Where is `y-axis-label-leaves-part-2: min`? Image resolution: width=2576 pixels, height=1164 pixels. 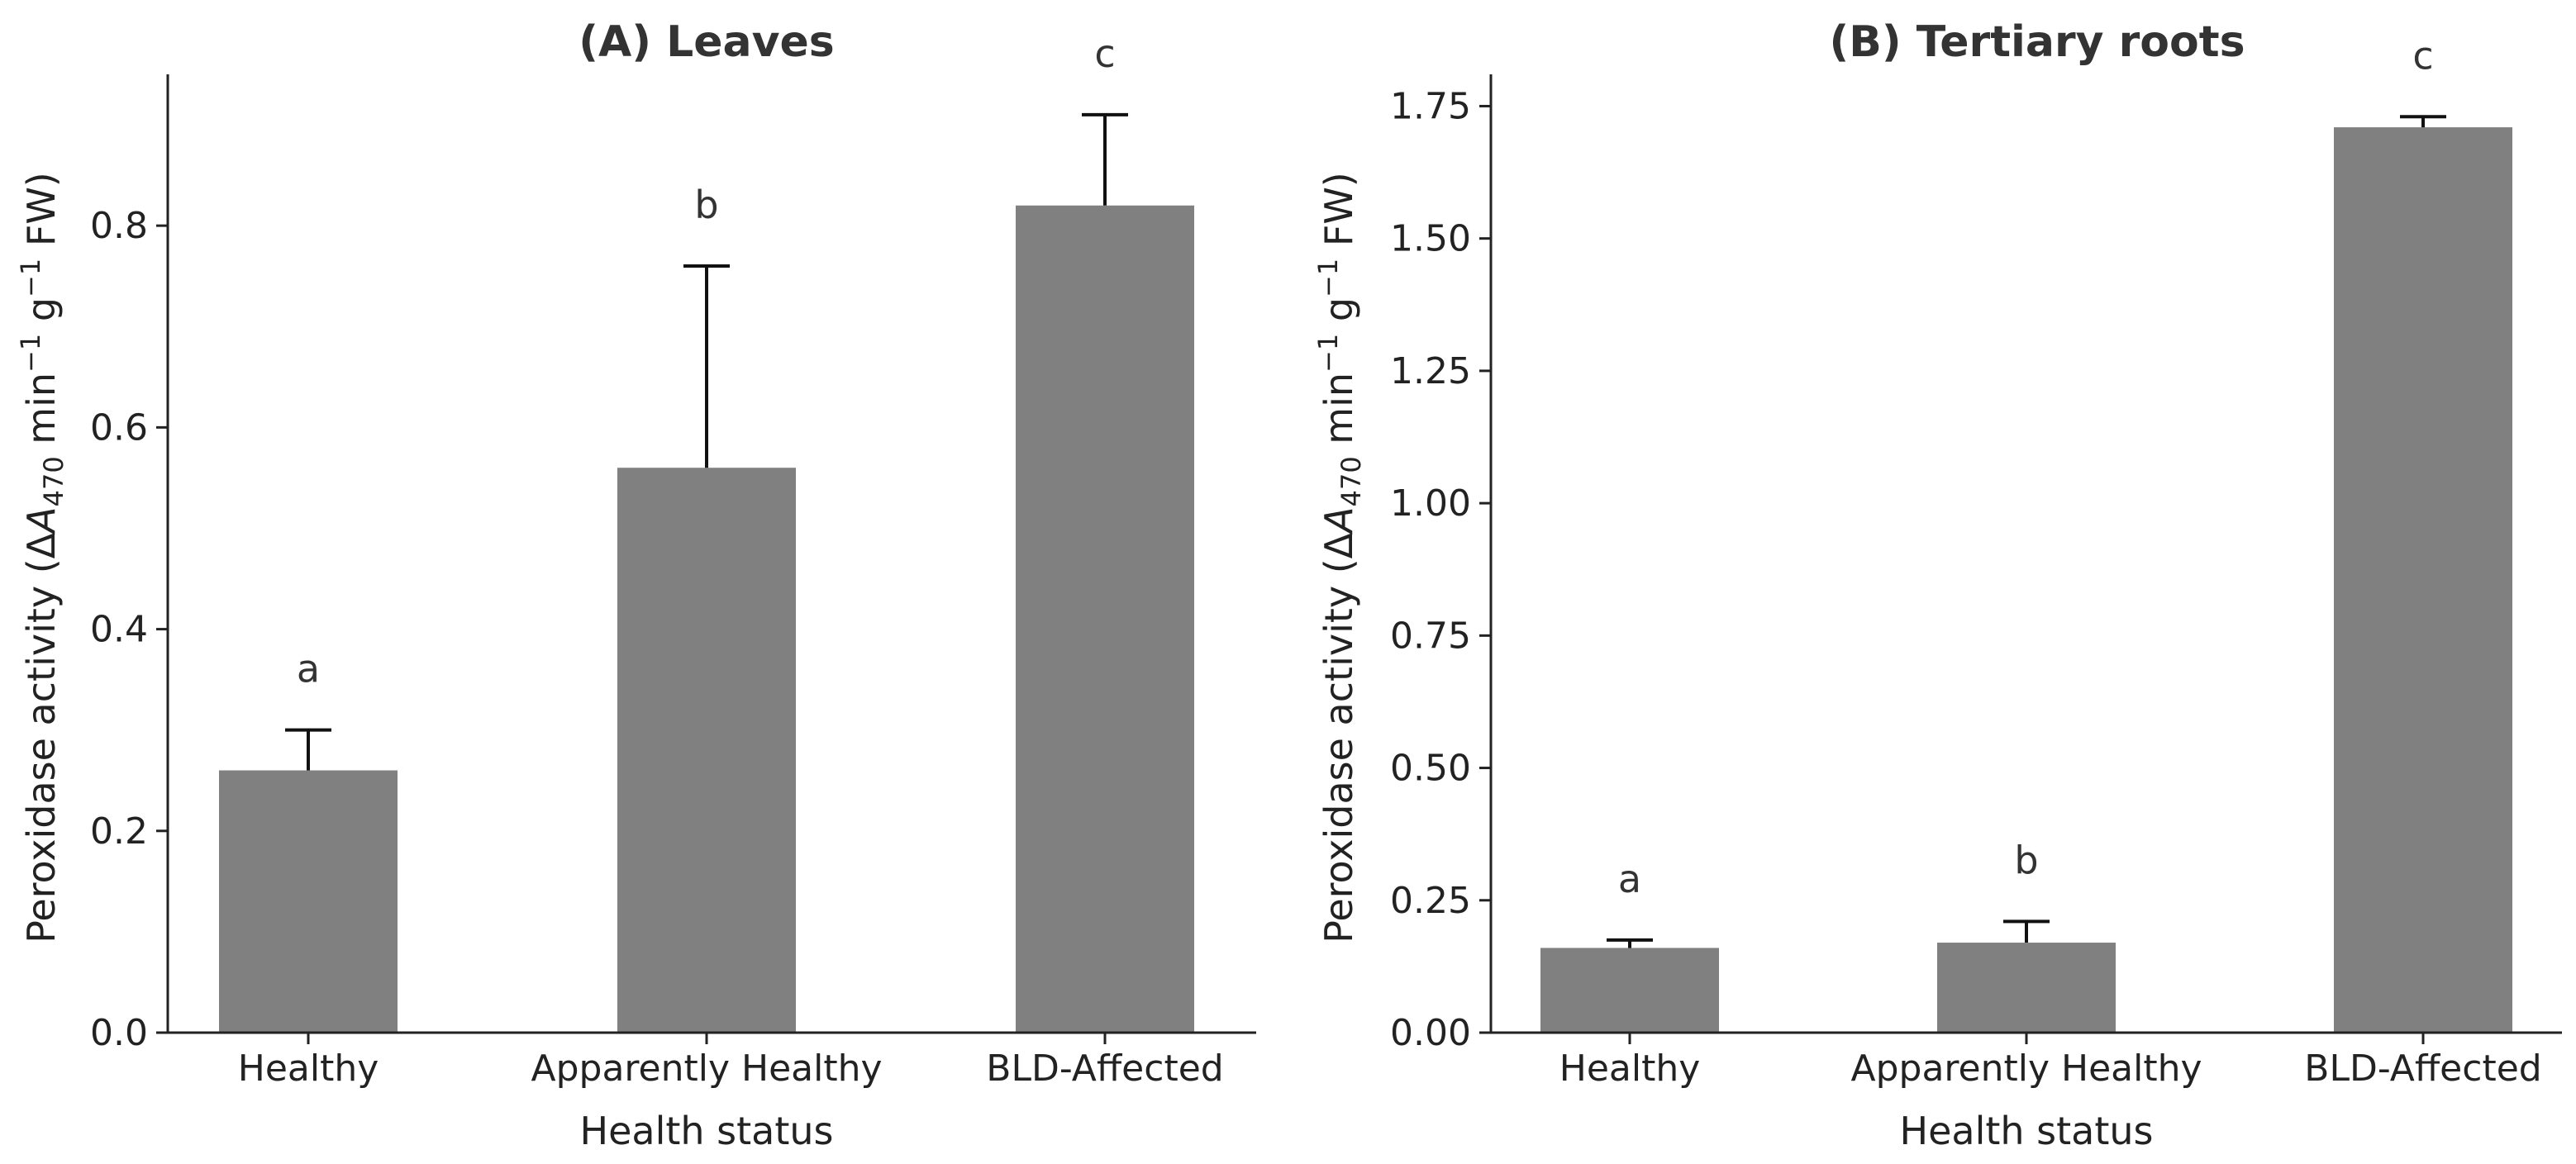 y-axis-label-leaves-part-2: min is located at coordinates (42, 414).